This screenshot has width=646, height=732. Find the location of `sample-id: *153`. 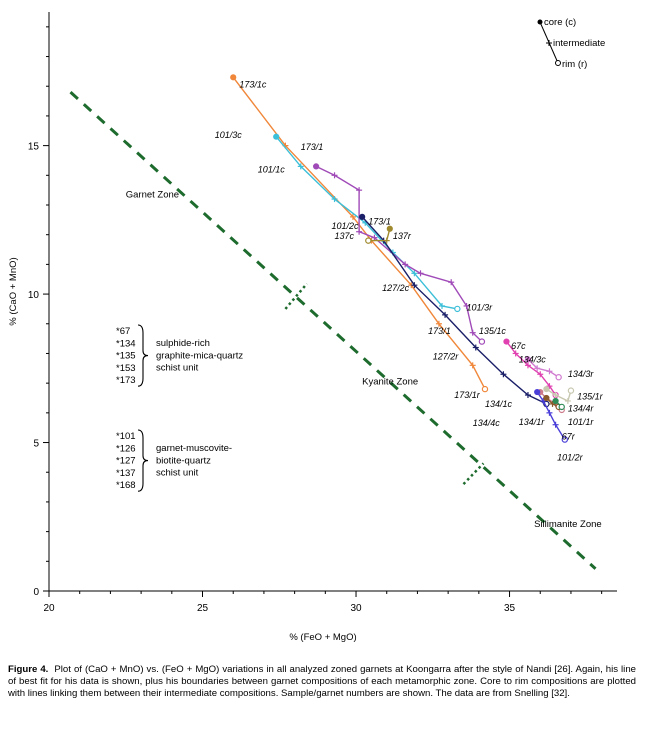

sample-id: *153 is located at coordinates (126, 368).